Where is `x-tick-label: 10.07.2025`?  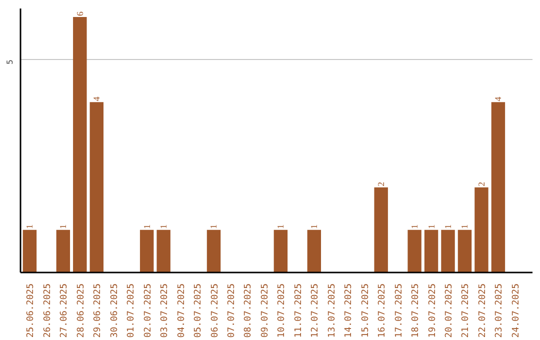
x-tick-label: 10.07.2025 is located at coordinates (282, 310).